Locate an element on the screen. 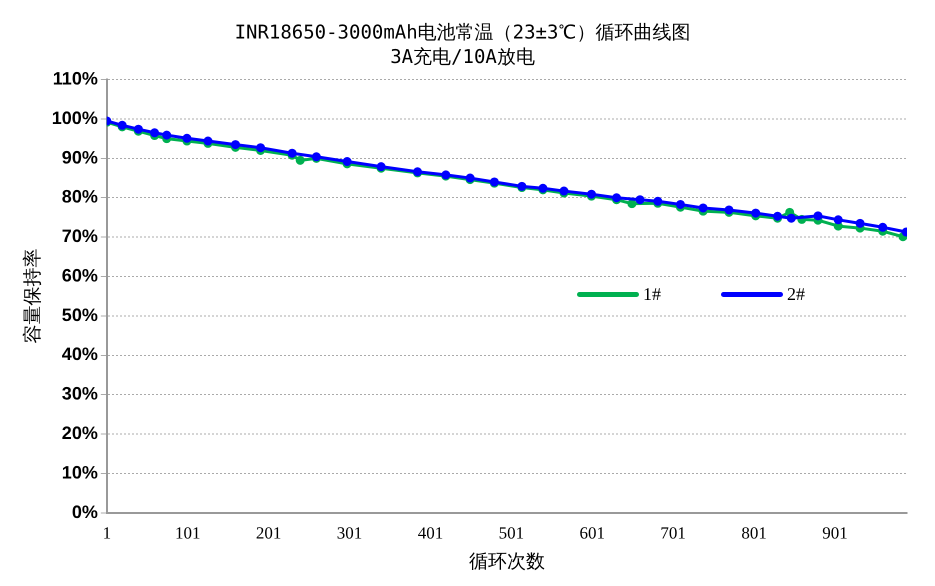 The height and width of the screenshot is (586, 935). y-tick-label: 10% is located at coordinates (80, 472).